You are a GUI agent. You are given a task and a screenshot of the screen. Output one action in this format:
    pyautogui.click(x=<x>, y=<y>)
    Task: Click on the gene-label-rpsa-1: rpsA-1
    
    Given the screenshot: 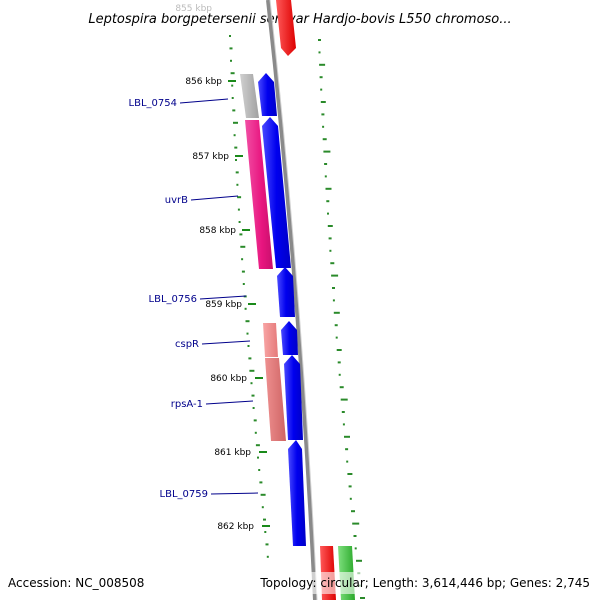 What is the action you would take?
    pyautogui.click(x=212, y=404)
    